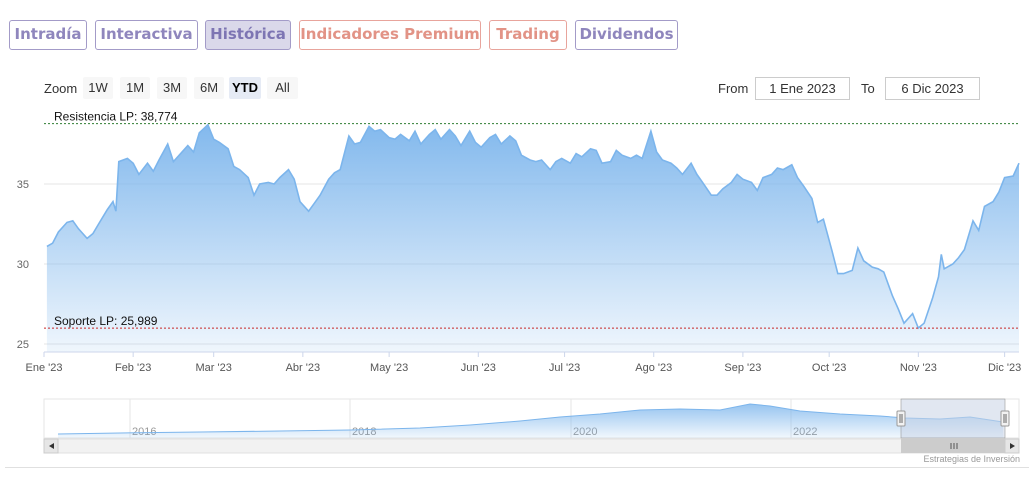 The width and height of the screenshot is (1034, 477). Describe the element at coordinates (389, 368) in the screenshot. I see `x-tick-label: May '23` at that location.